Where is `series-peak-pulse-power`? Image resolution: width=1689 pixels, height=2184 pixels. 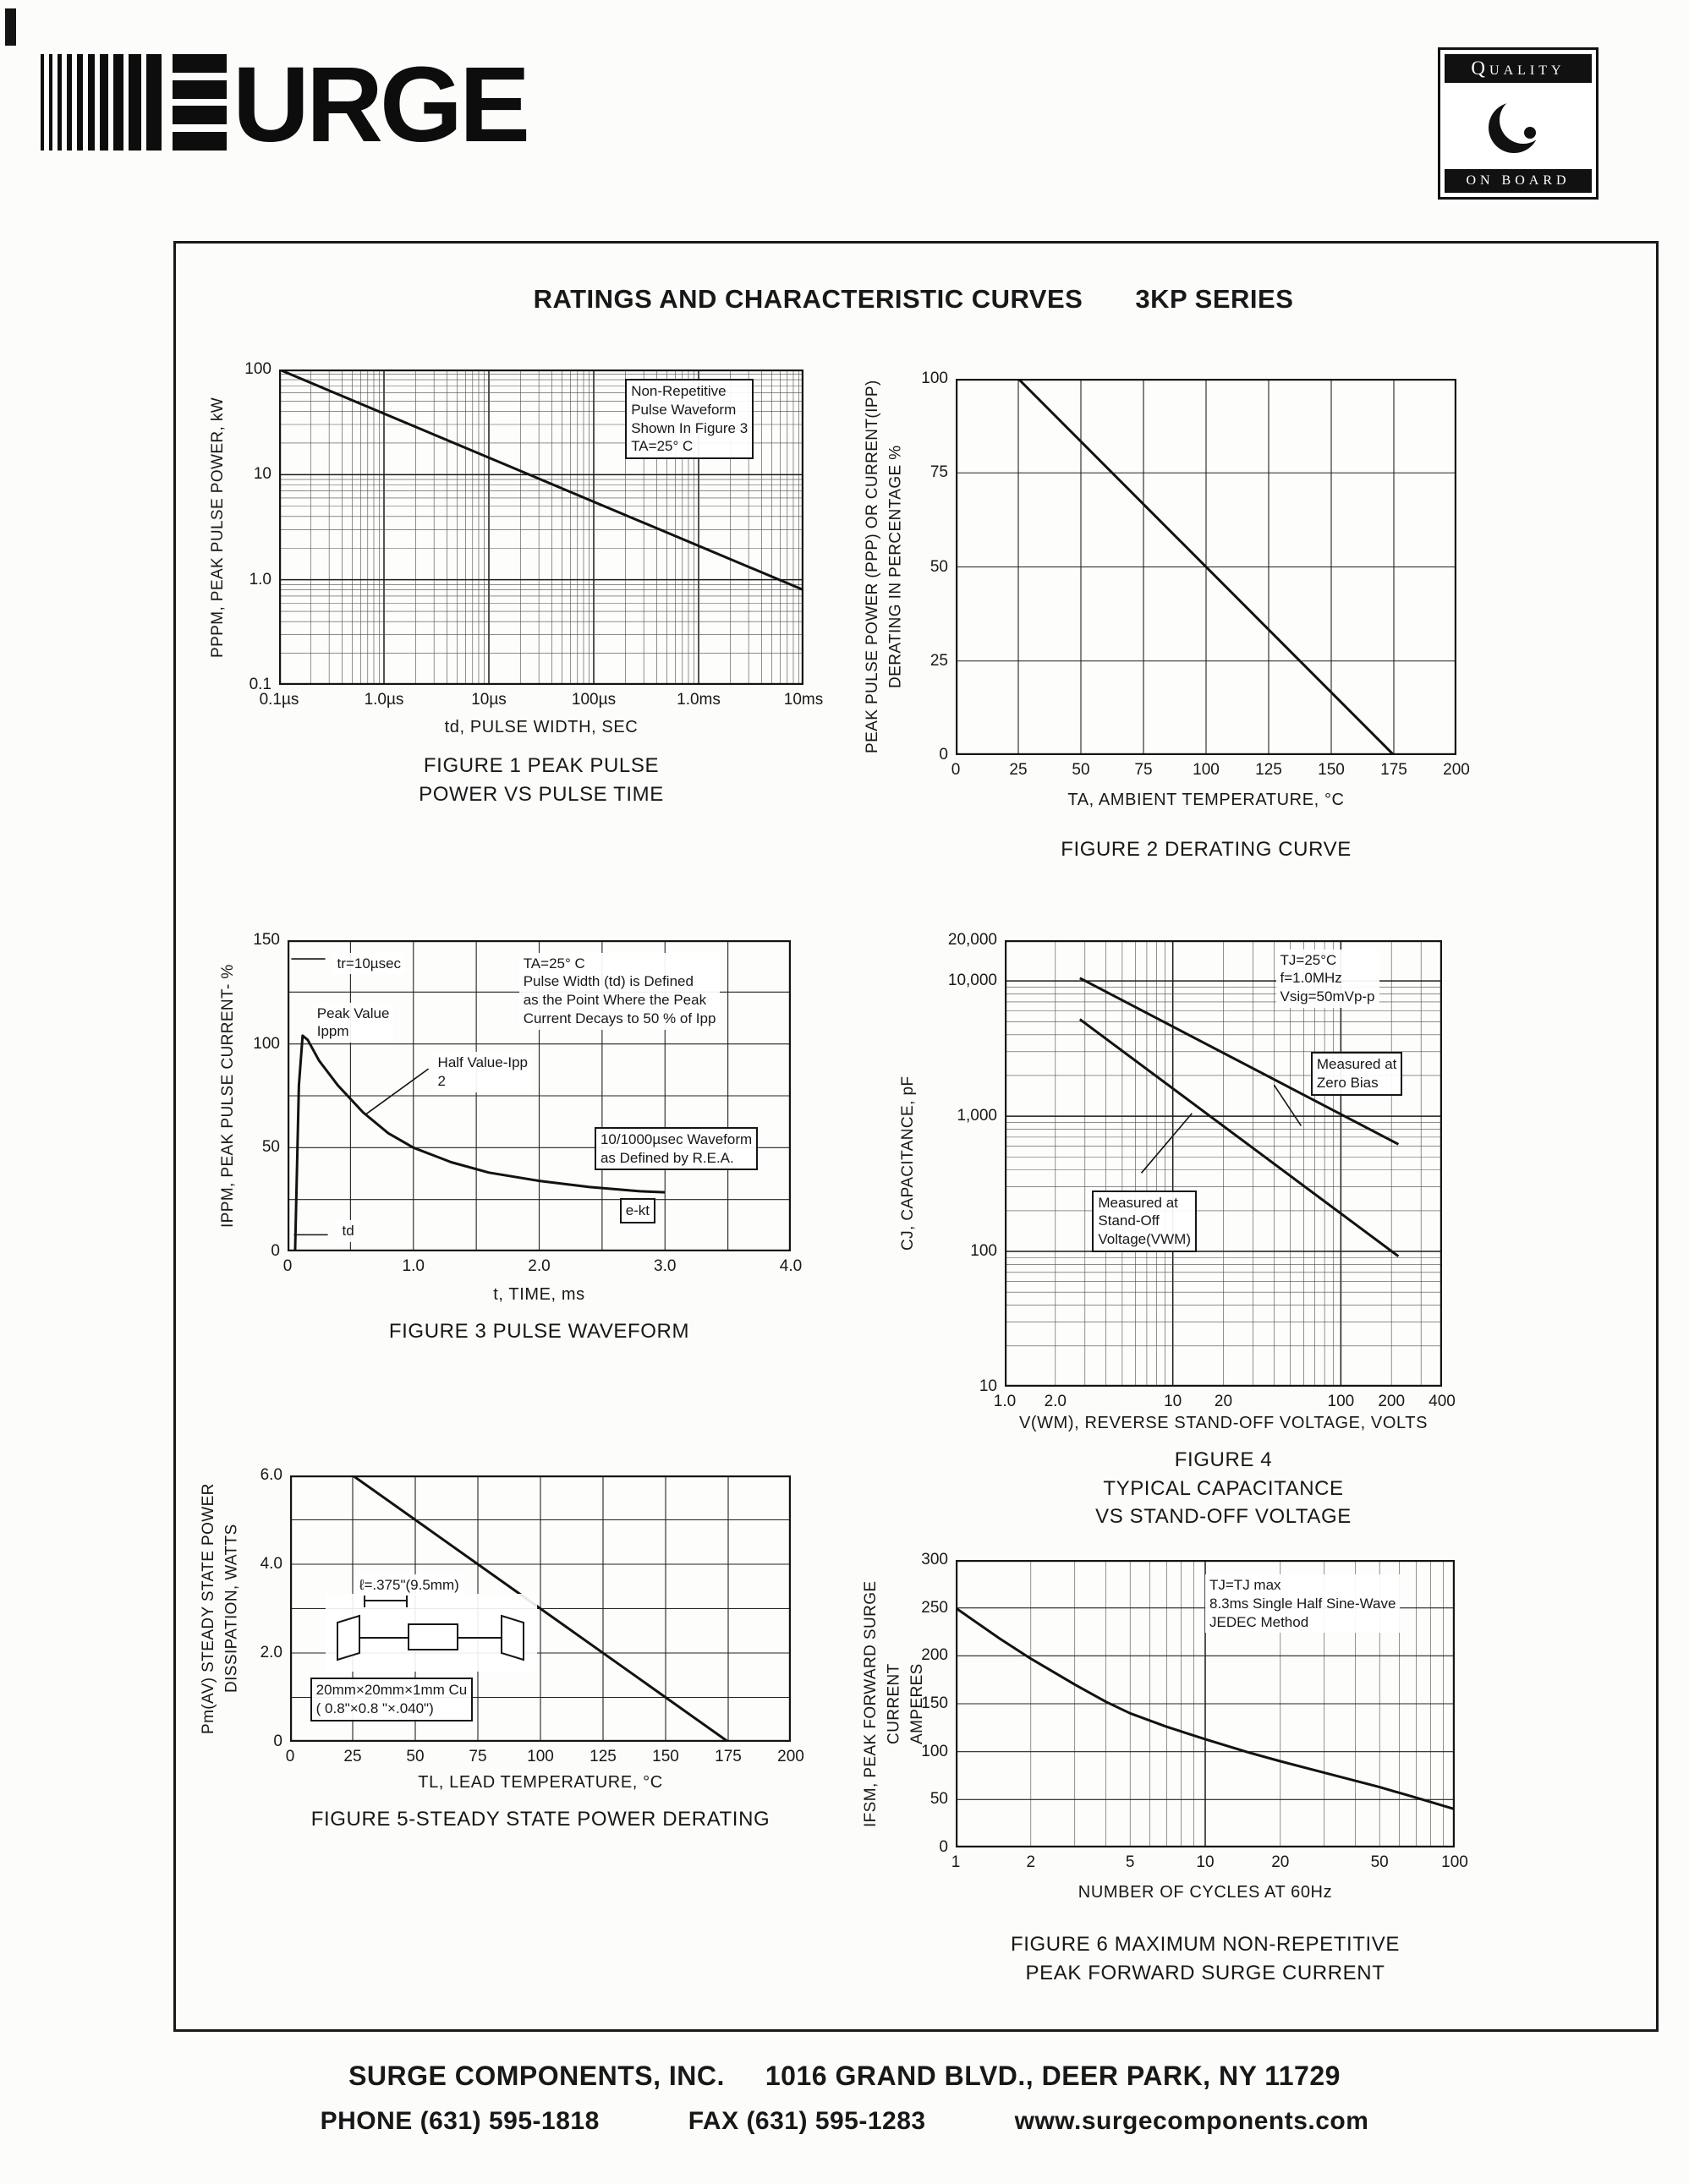 series-peak-pulse-power is located at coordinates (541, 480).